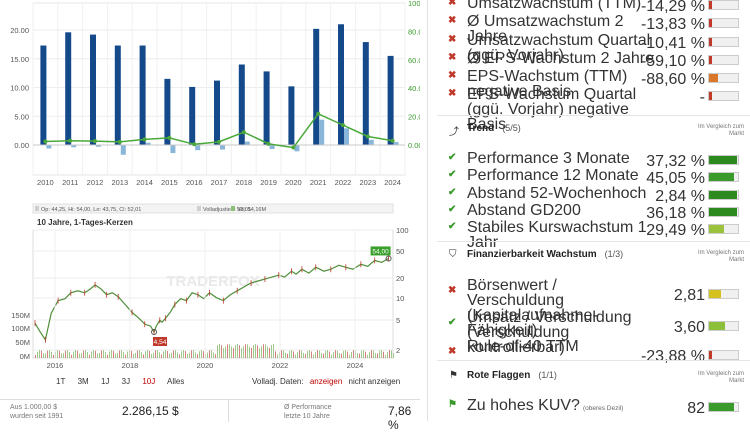  What do you see at coordinates (22, 342) in the screenshot?
I see `volume-tick-label: 50M` at bounding box center [22, 342].